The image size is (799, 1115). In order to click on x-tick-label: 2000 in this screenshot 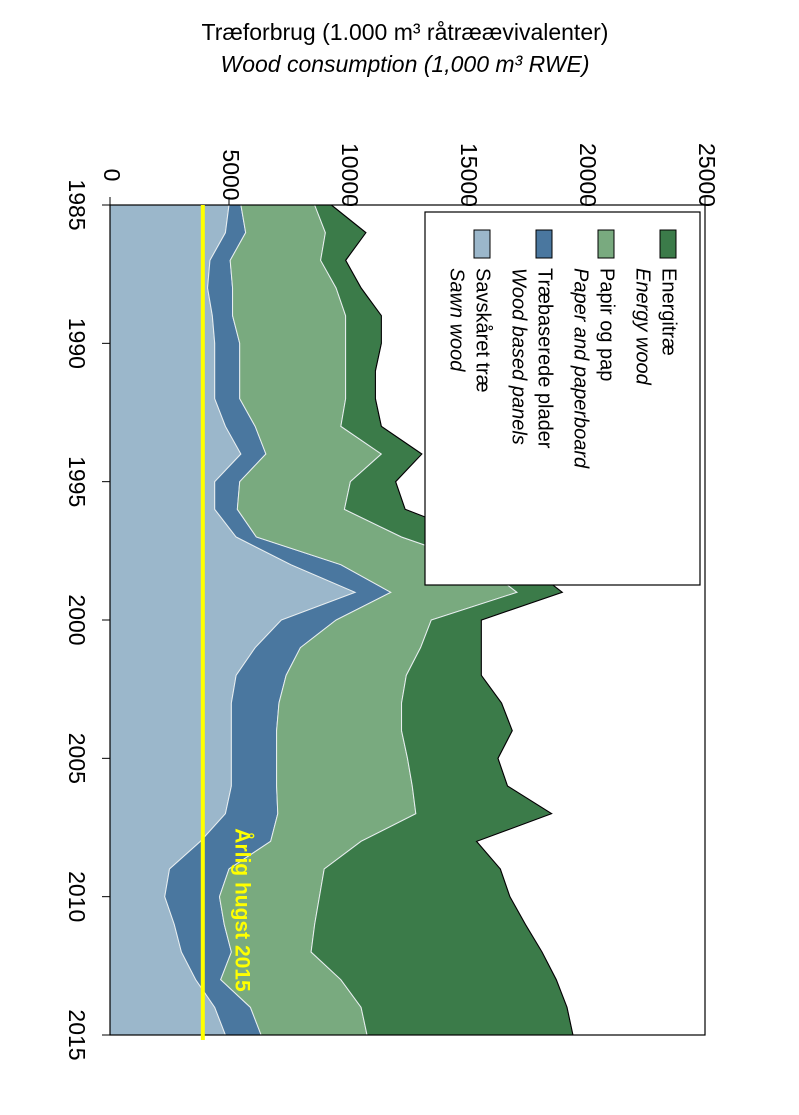, I will do `click(77, 619)`.